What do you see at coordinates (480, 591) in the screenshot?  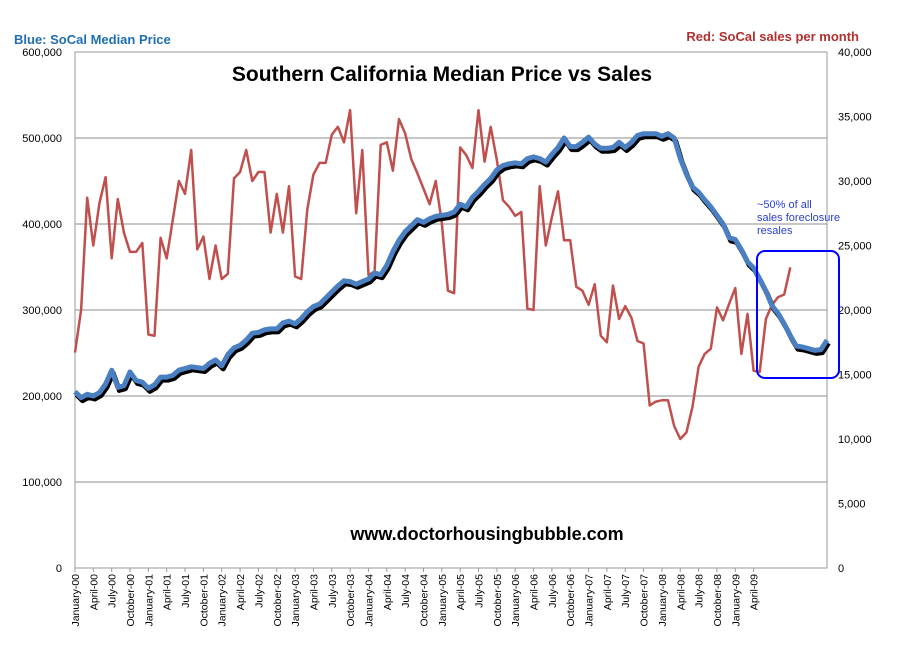 I see `x-axis-tick-label: July-05` at bounding box center [480, 591].